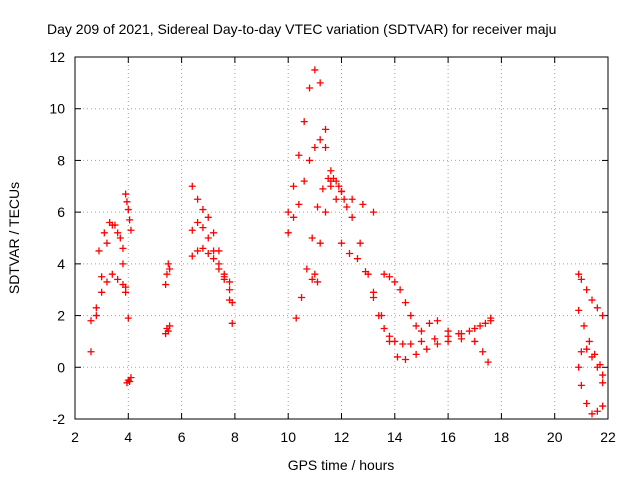 The height and width of the screenshot is (480, 640). Describe the element at coordinates (61, 367) in the screenshot. I see `y-tick-label: 0` at that location.